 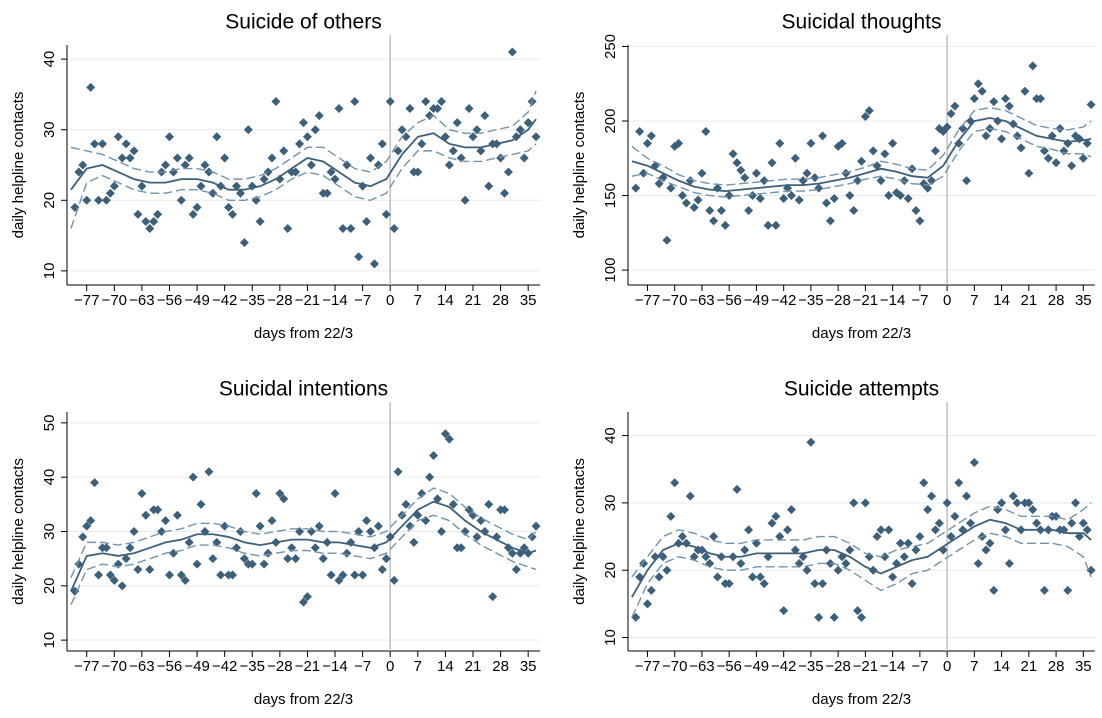 What do you see at coordinates (445, 300) in the screenshot?
I see `x-tick-label: 14` at bounding box center [445, 300].